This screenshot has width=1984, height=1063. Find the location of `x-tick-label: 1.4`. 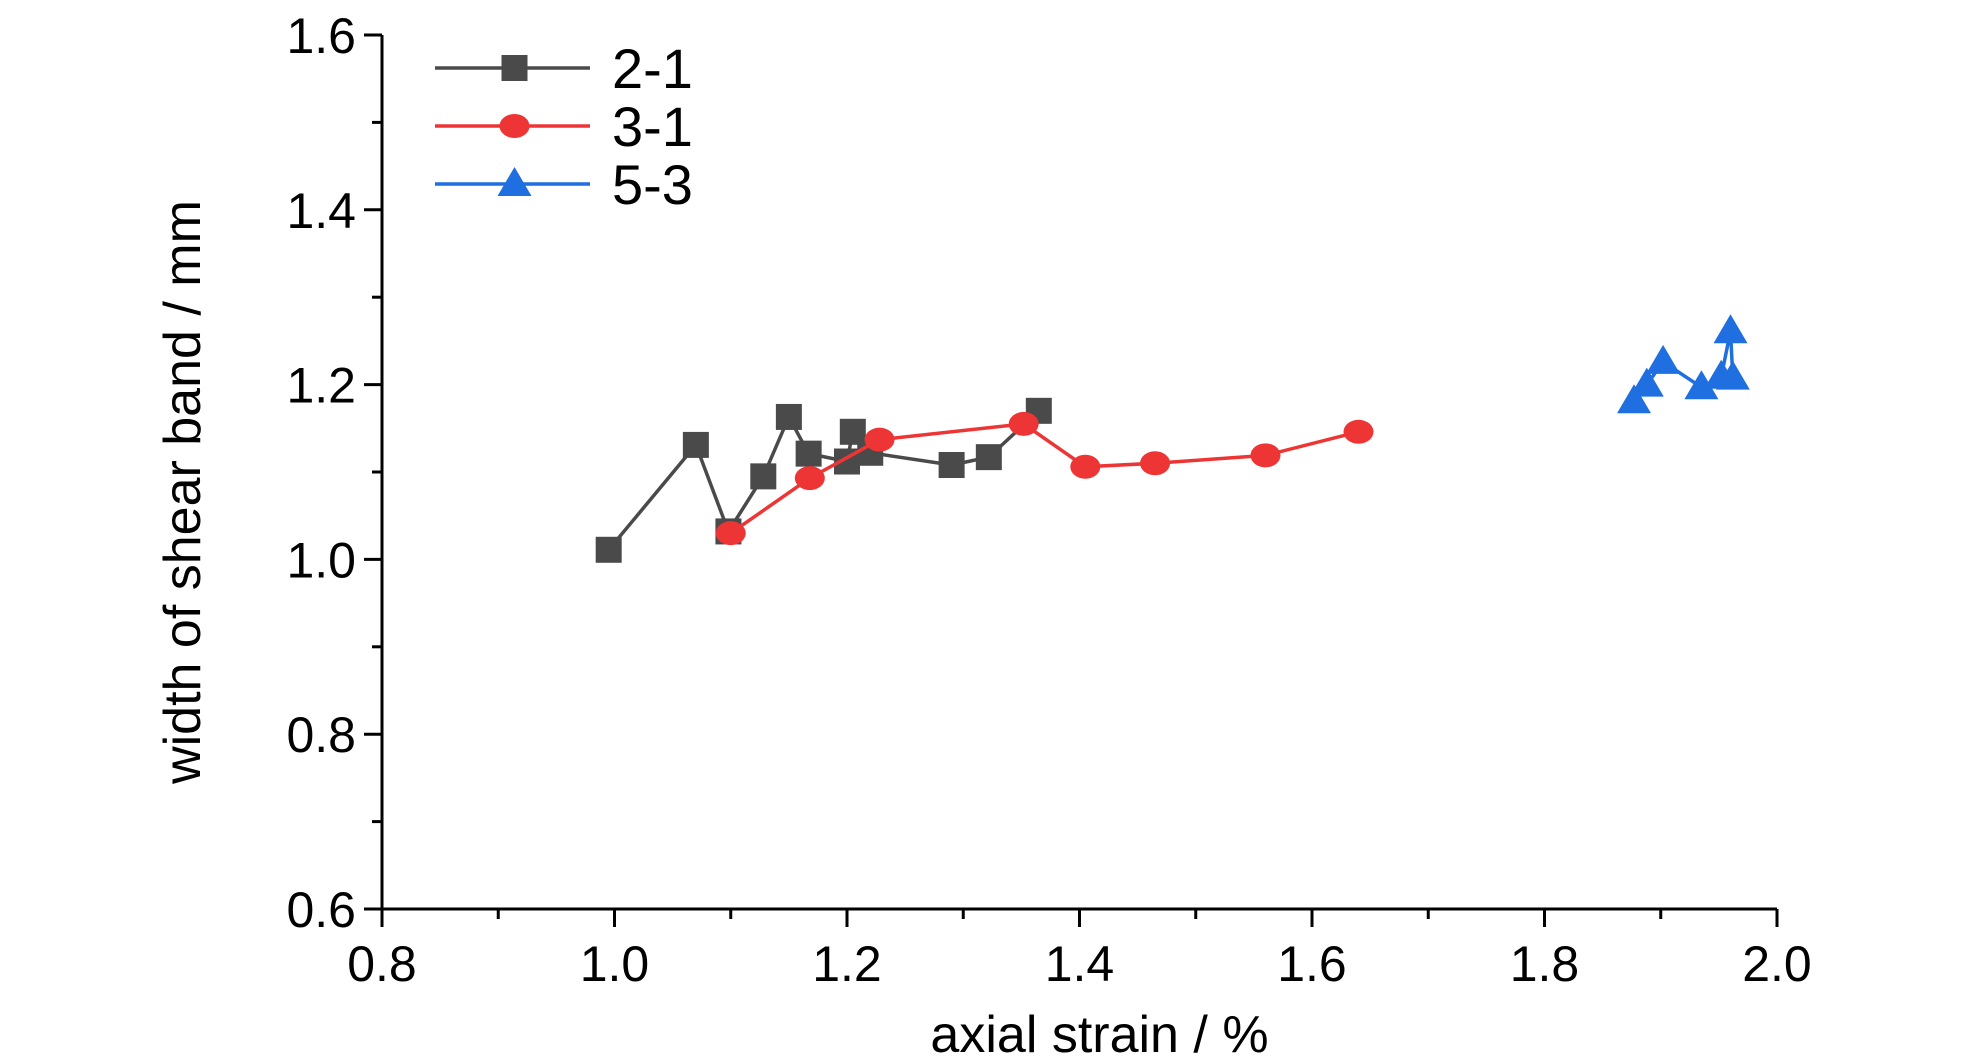

x-tick-label: 1.4 is located at coordinates (1080, 964).